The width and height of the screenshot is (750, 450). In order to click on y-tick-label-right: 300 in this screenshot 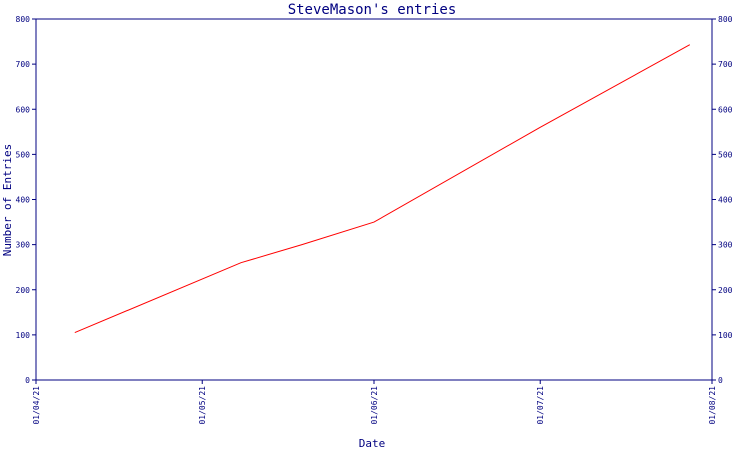, I will do `click(725, 245)`.